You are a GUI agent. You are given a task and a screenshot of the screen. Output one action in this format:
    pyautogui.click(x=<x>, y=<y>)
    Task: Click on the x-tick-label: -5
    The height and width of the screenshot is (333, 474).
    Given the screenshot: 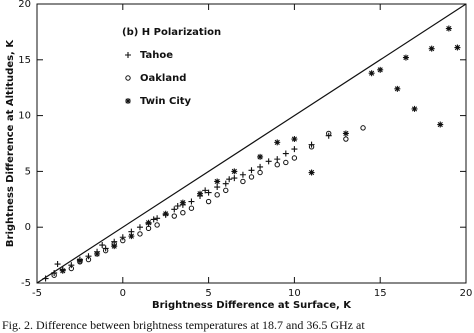 What is the action you would take?
    pyautogui.click(x=37, y=293)
    